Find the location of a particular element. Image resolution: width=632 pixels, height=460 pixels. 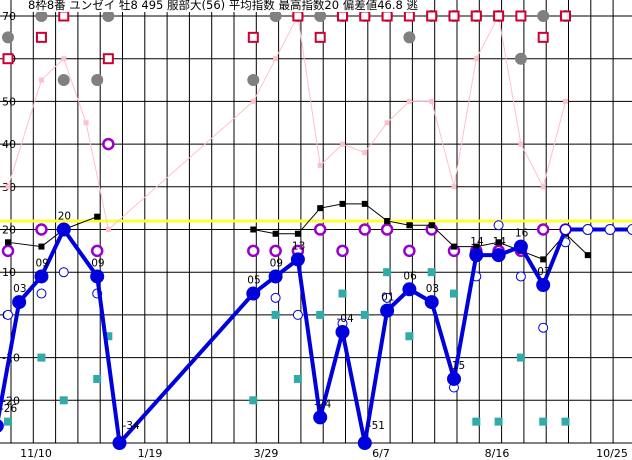

data-label: 13 is located at coordinates (298, 246).